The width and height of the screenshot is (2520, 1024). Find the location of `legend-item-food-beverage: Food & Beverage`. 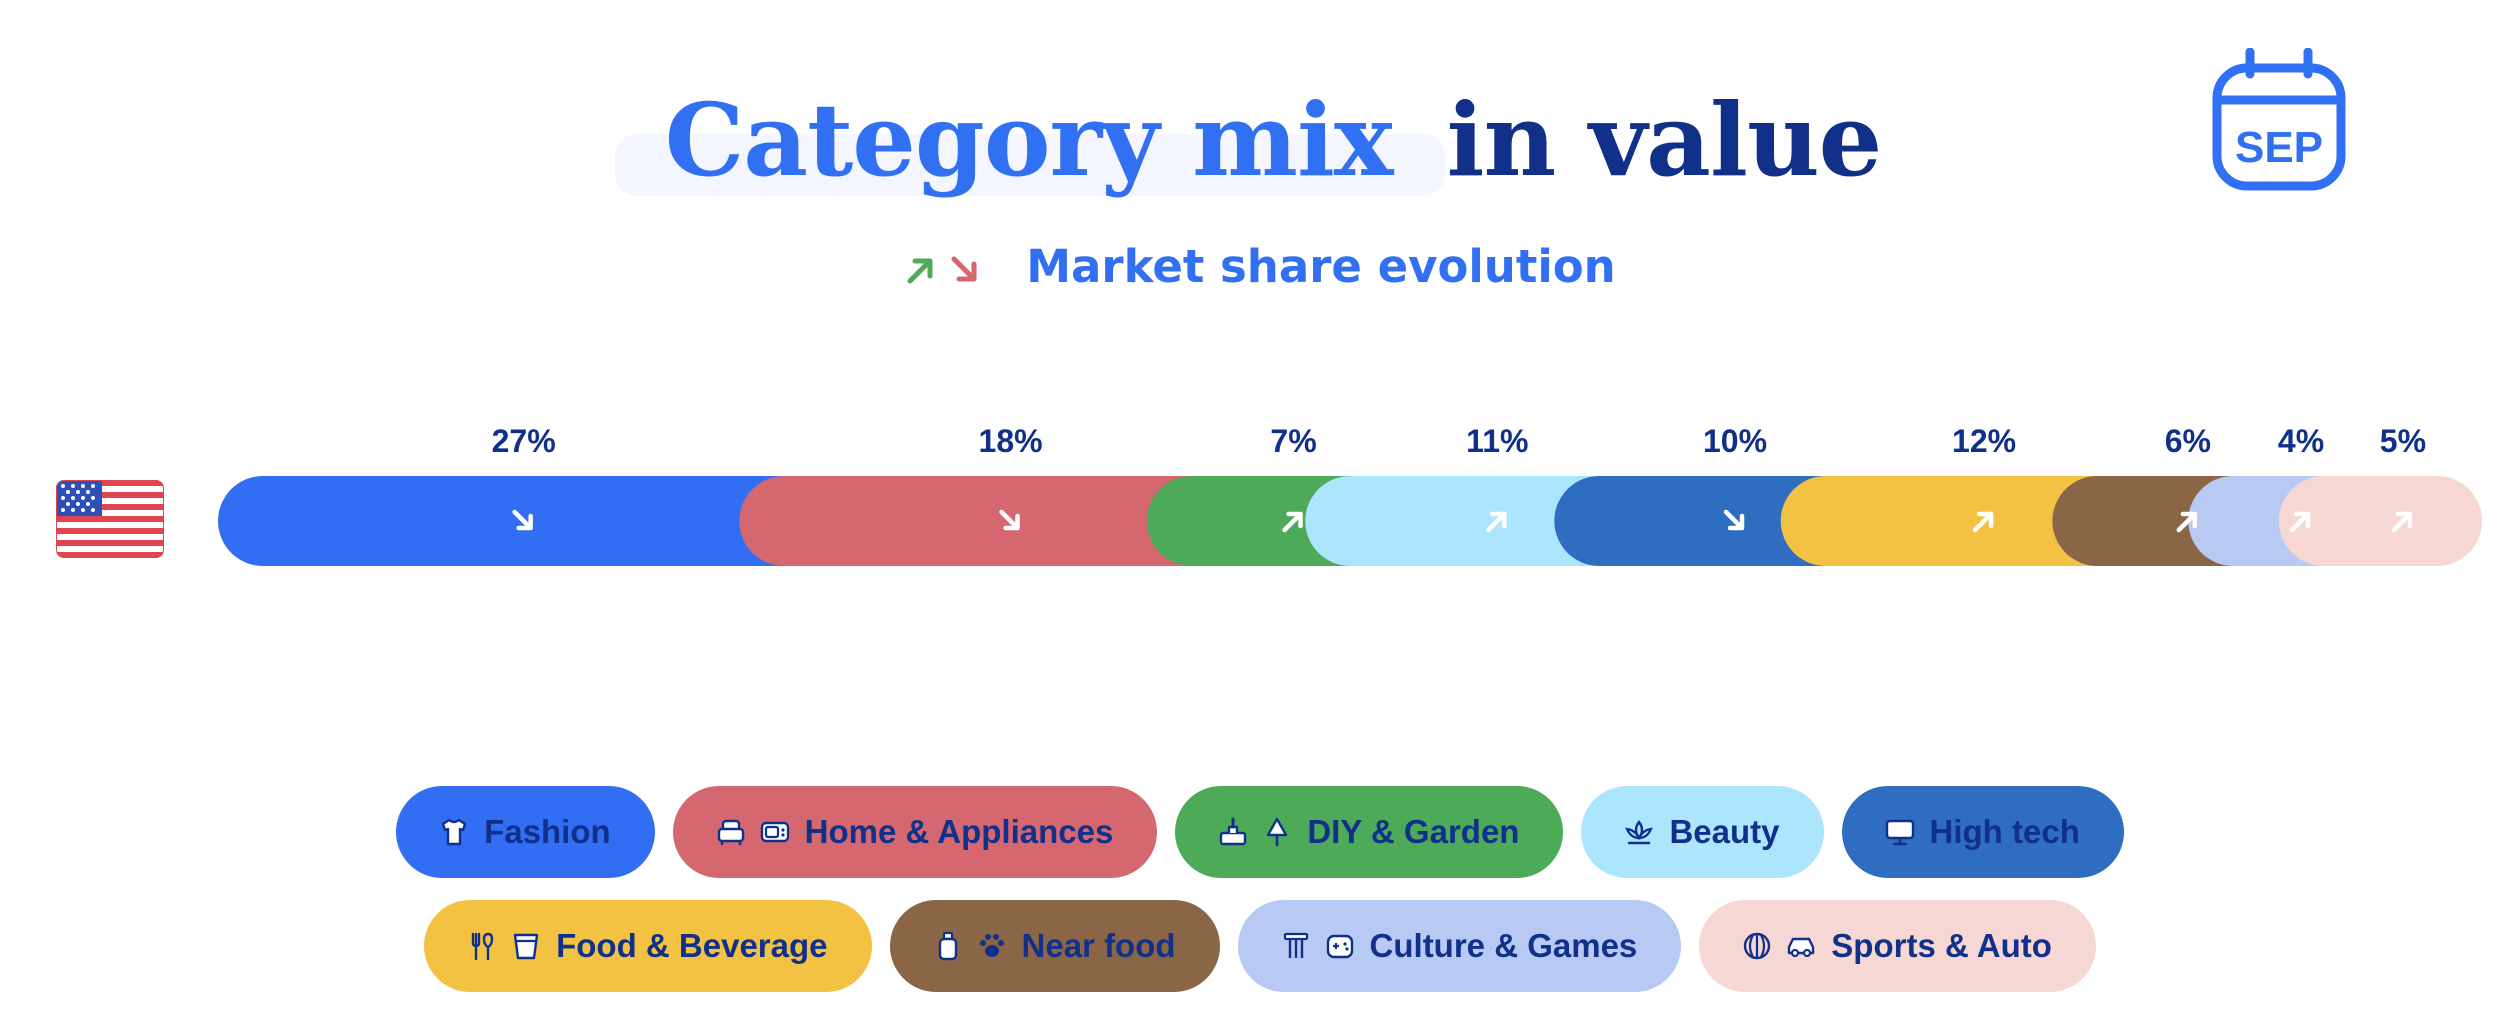

legend-item-food-beverage: Food & Beverage is located at coordinates (648, 946).